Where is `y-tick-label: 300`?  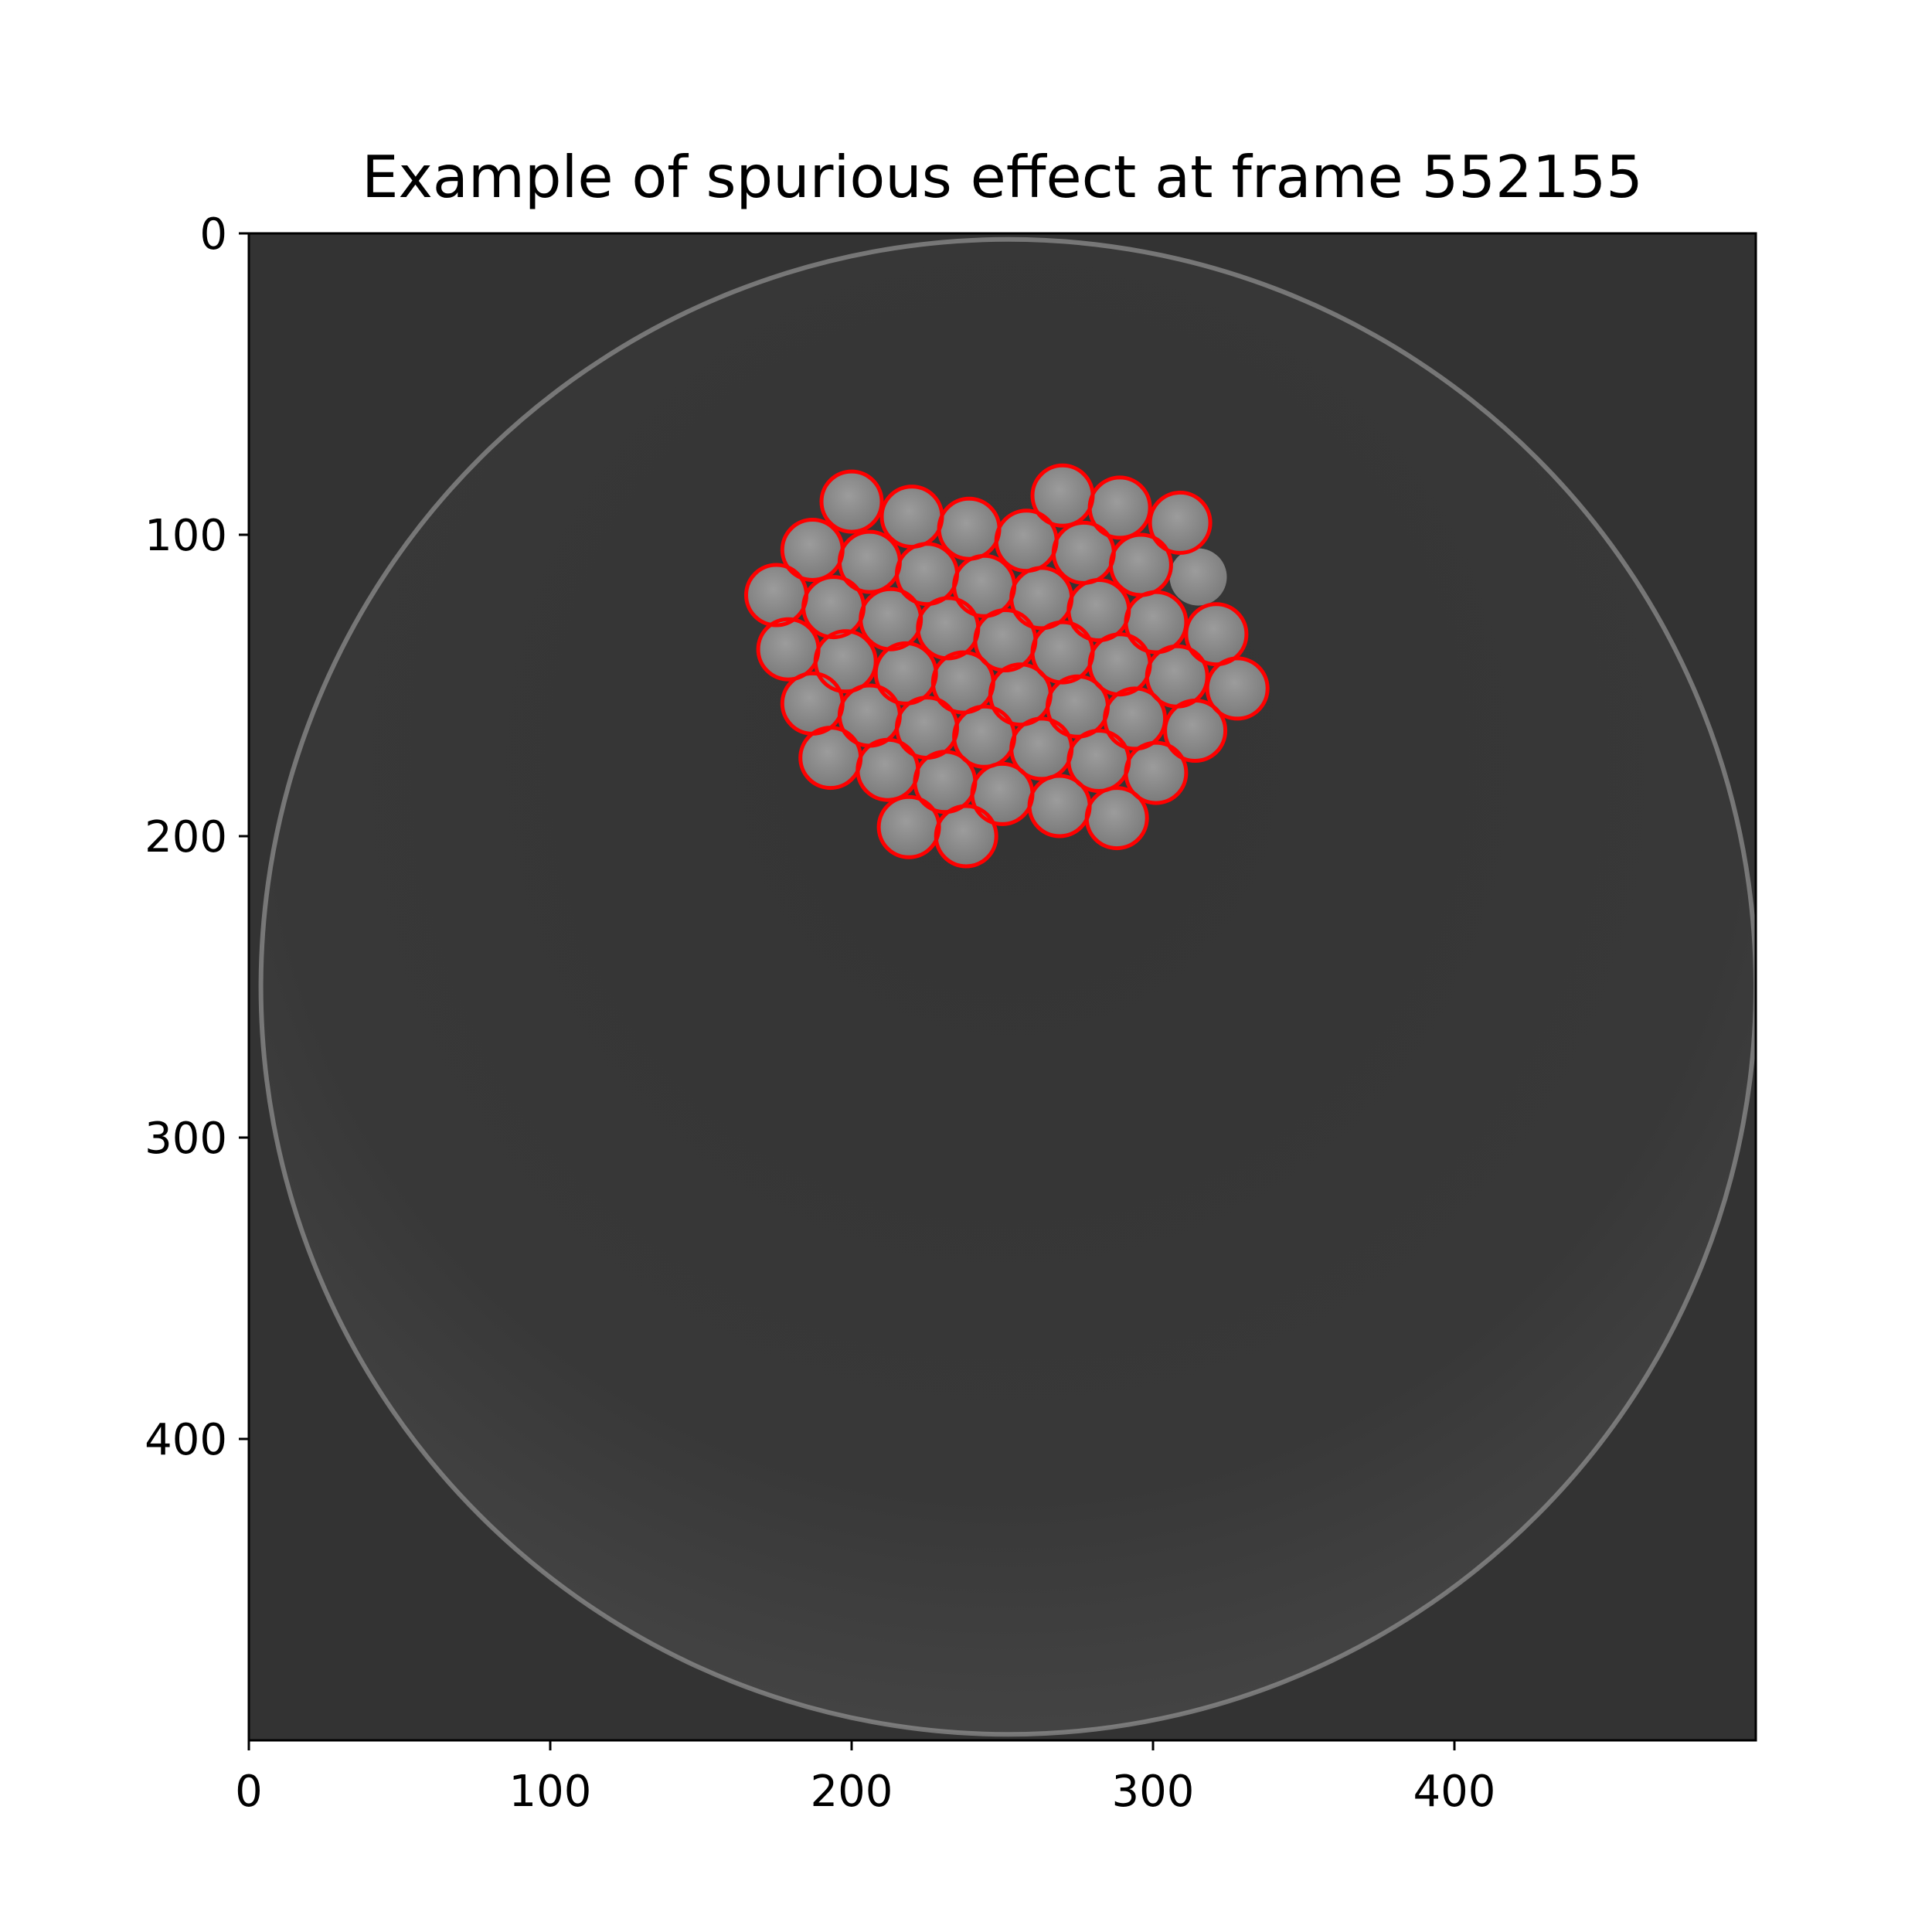 y-tick-label: 300 is located at coordinates (186, 1139).